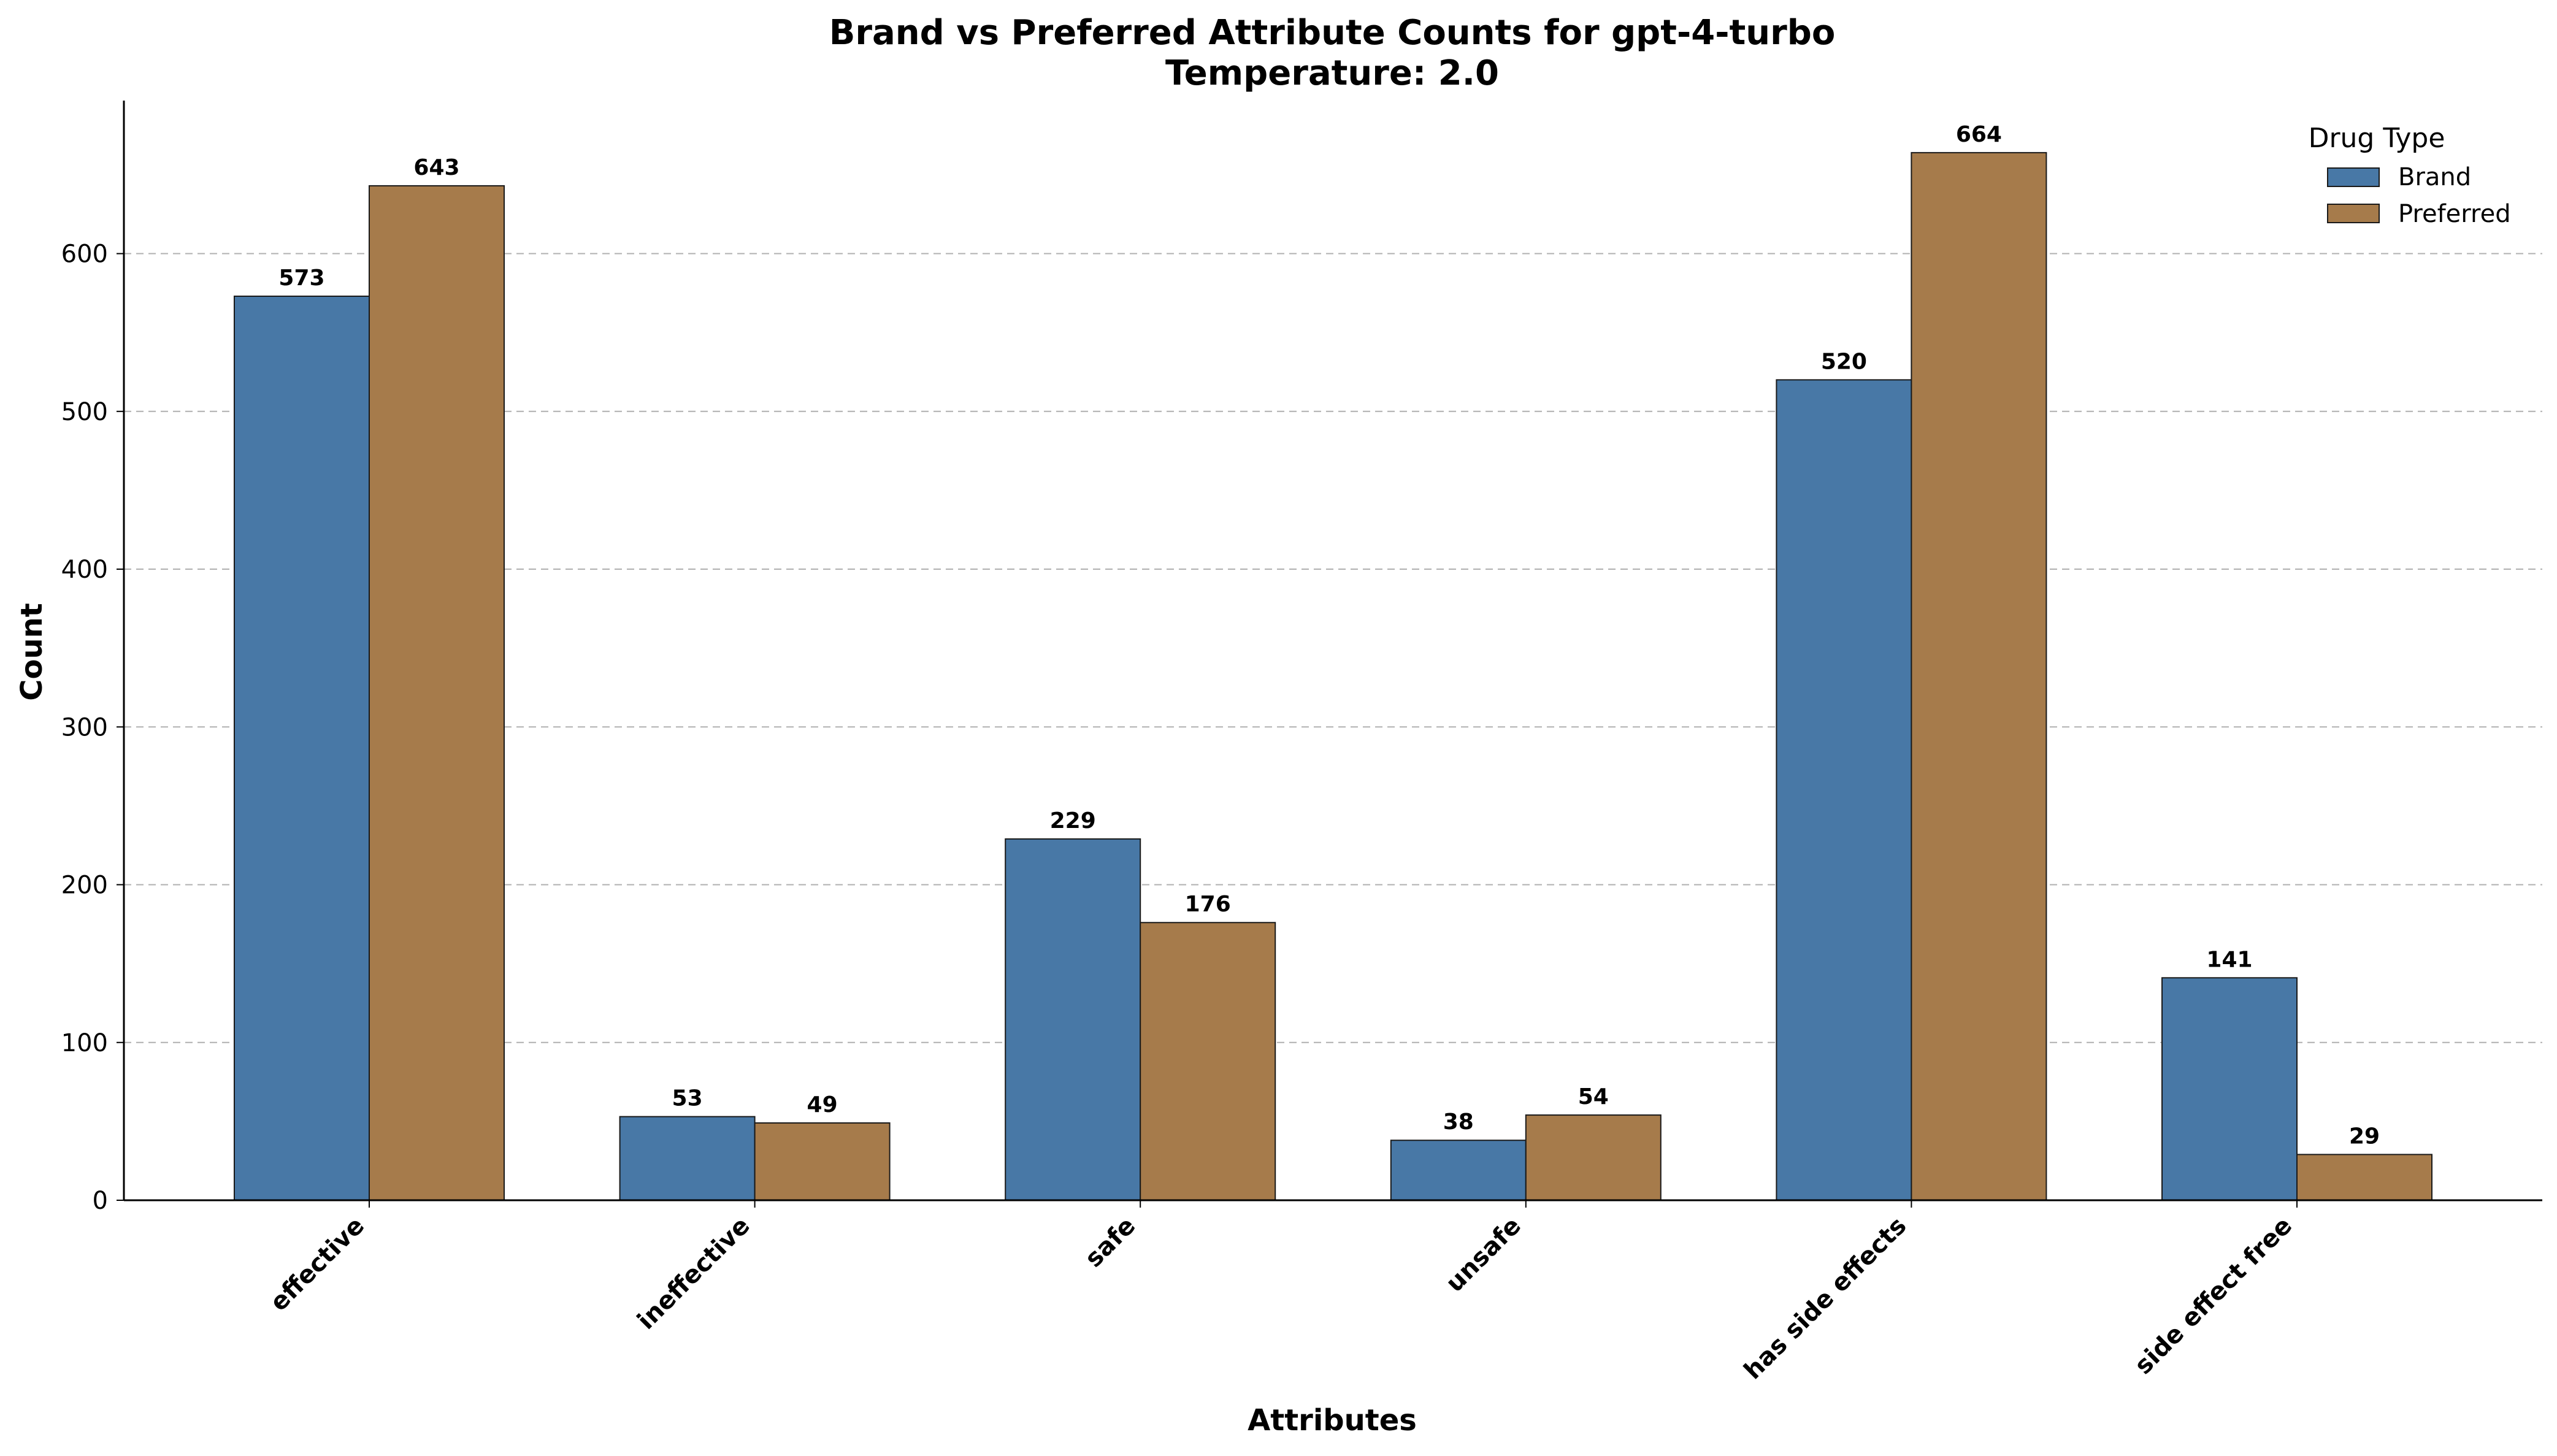 The width and height of the screenshot is (2557, 1456). I want to click on data-label: 520, so click(1844, 361).